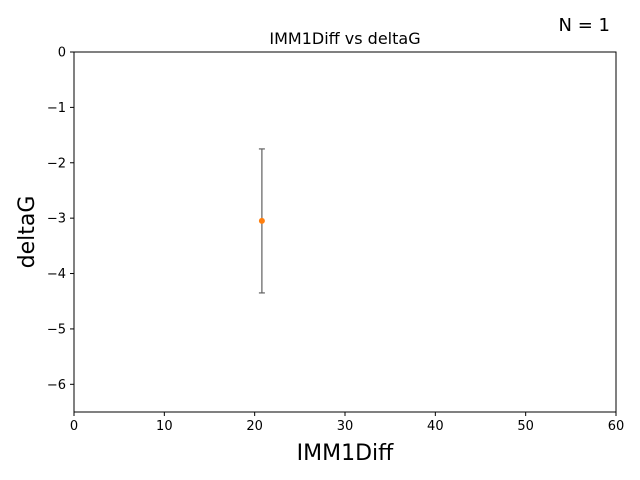 The image size is (640, 480). Describe the element at coordinates (56, 219) in the screenshot. I see `y-tick-label: −3` at that location.